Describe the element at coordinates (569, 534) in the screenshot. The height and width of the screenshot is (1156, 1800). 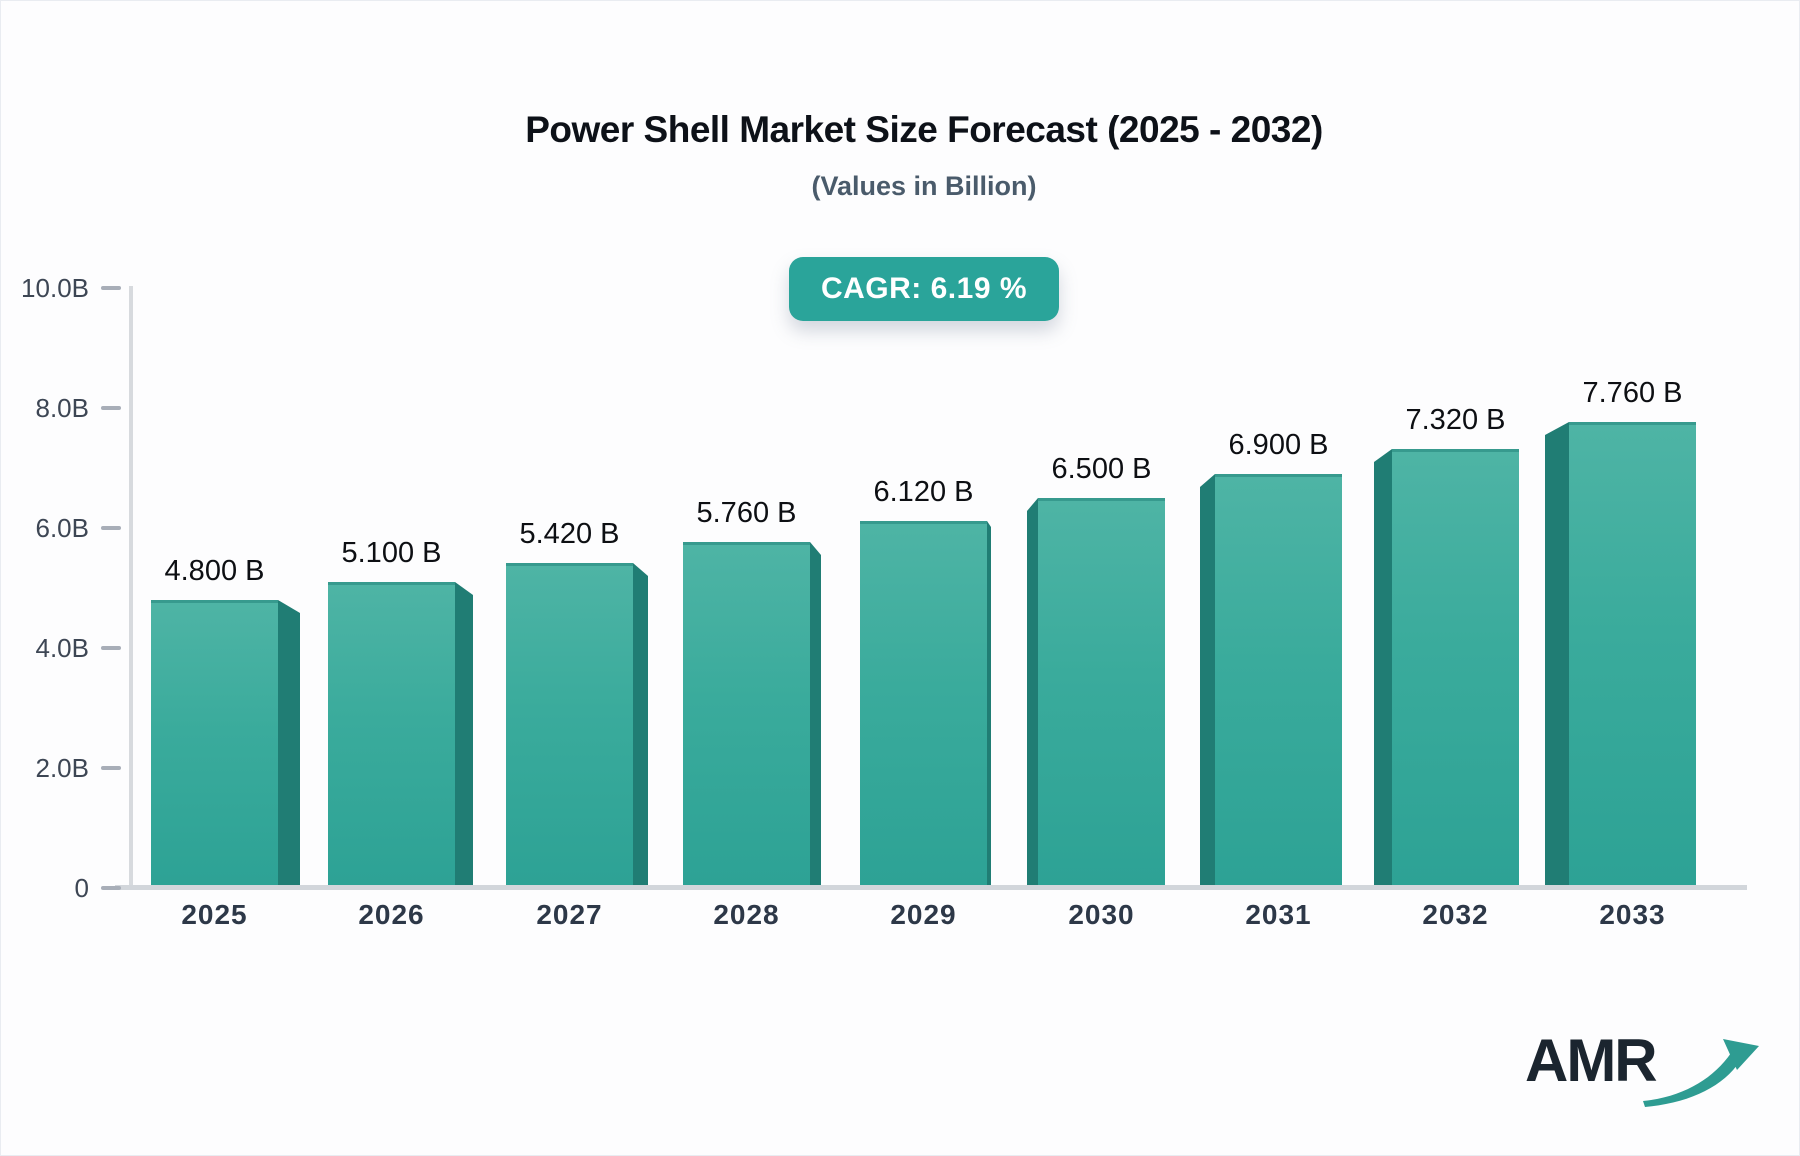
I see `bar-value-label: 5.420 B` at that location.